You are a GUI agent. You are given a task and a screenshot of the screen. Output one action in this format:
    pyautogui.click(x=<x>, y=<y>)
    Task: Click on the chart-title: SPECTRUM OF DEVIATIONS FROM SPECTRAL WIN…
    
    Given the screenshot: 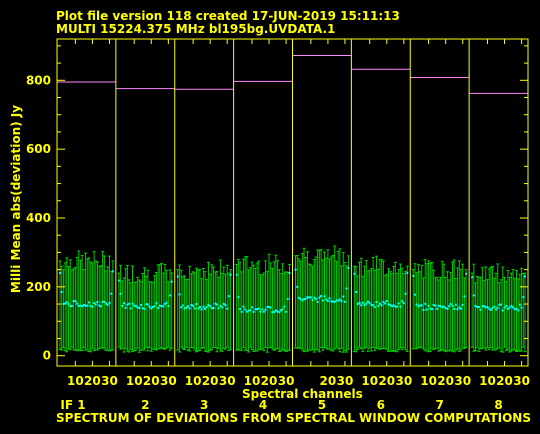 What is the action you would take?
    pyautogui.click(x=293, y=418)
    